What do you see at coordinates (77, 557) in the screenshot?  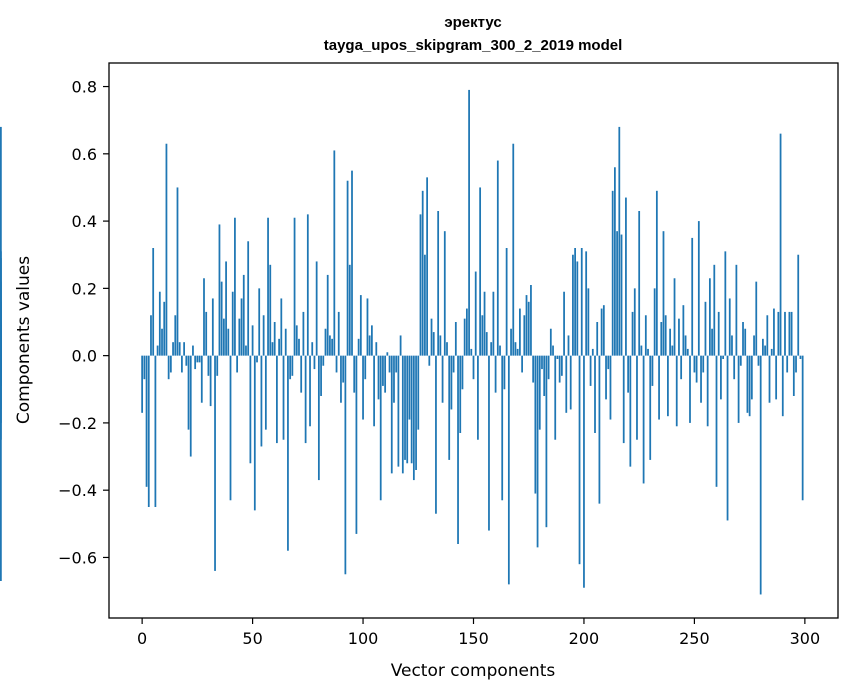 I see `y-tick-label: −0.6` at bounding box center [77, 557].